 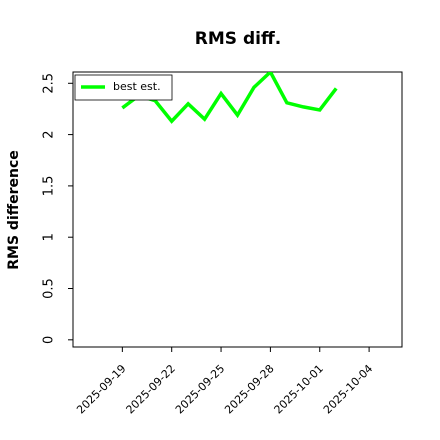 I want to click on chart-title: RMS diff., so click(x=238, y=39).